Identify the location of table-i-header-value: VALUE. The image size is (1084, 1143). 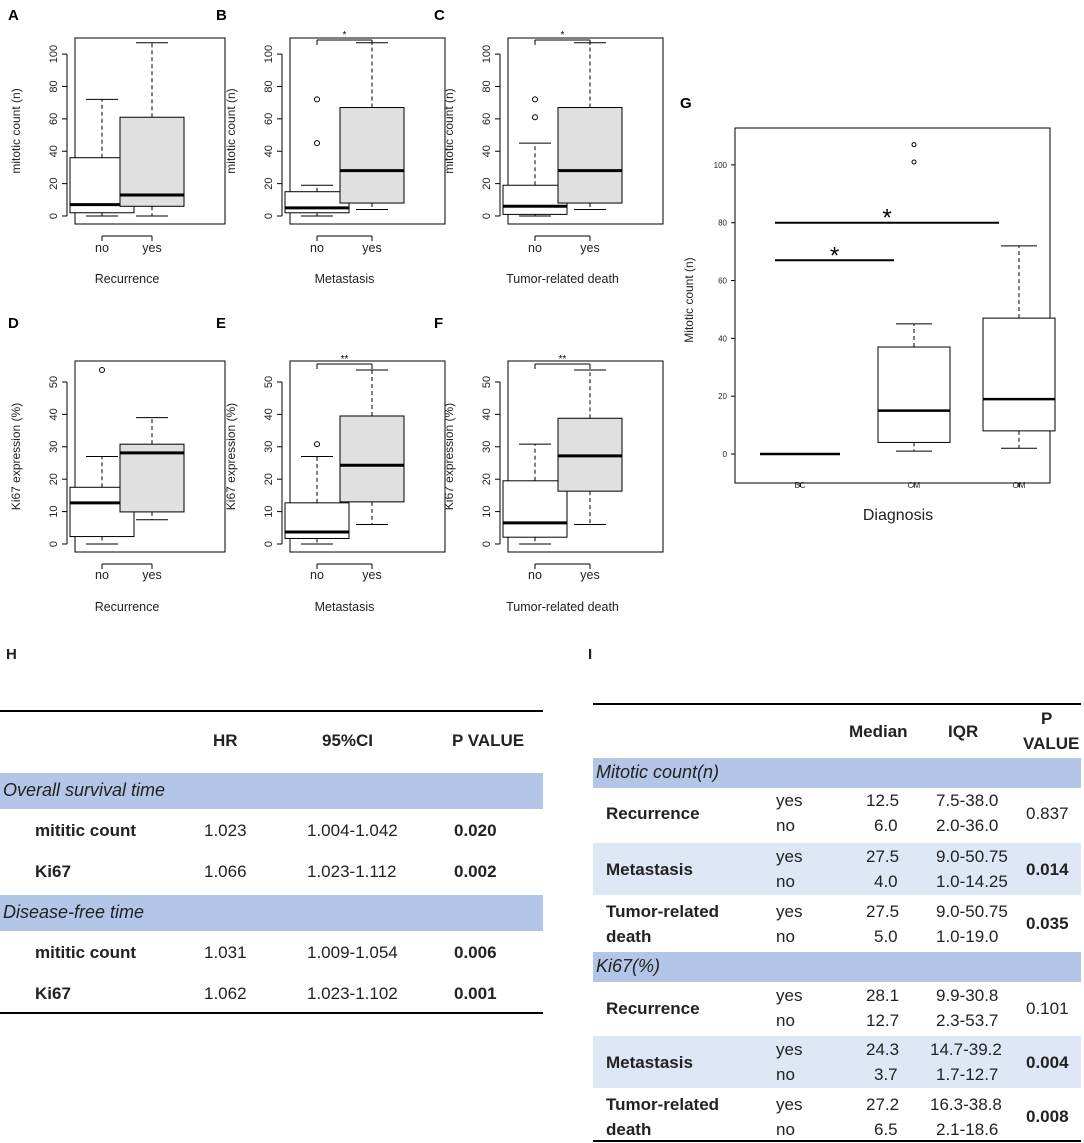
(1051, 743).